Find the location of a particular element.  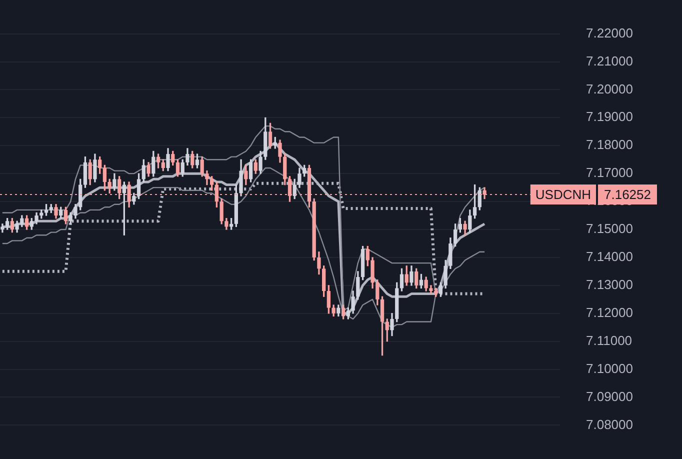

y-tick-label: 7.13000 is located at coordinates (609, 284).